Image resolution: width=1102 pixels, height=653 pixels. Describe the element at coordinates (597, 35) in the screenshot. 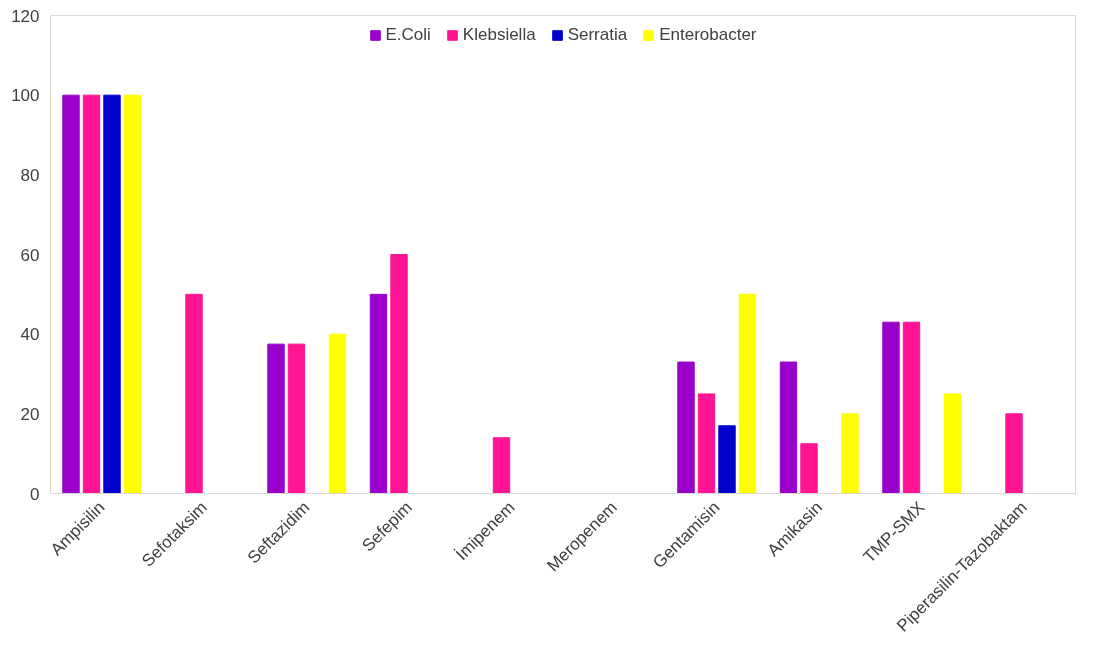

I see `legend-label: Serratia` at that location.